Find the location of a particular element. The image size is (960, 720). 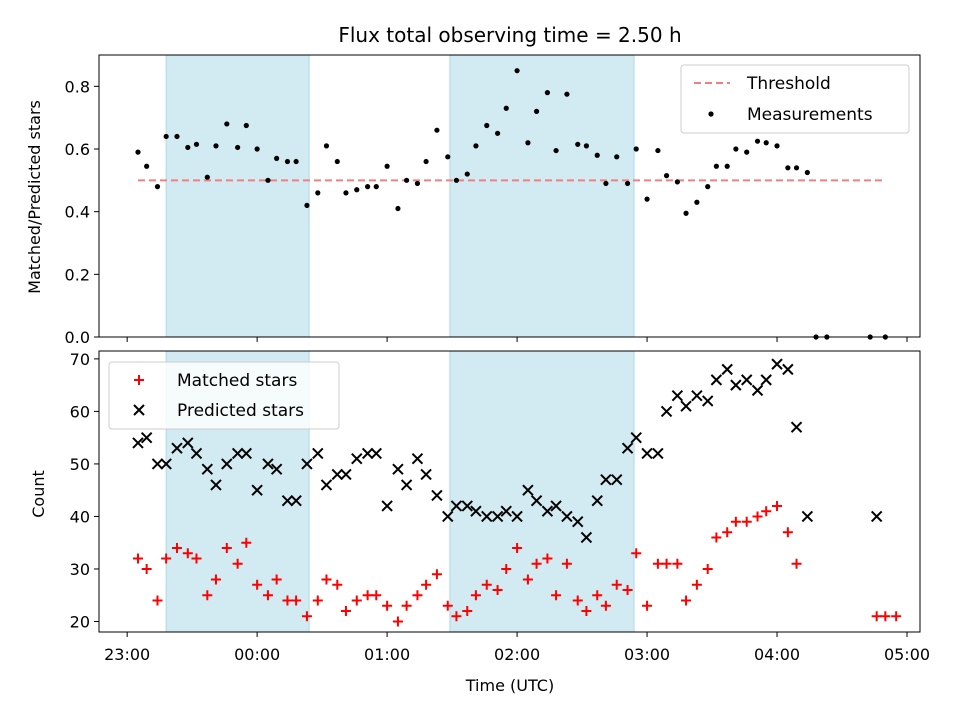

legend-bottom: Matched stars Predicted stars is located at coordinates (224, 395).